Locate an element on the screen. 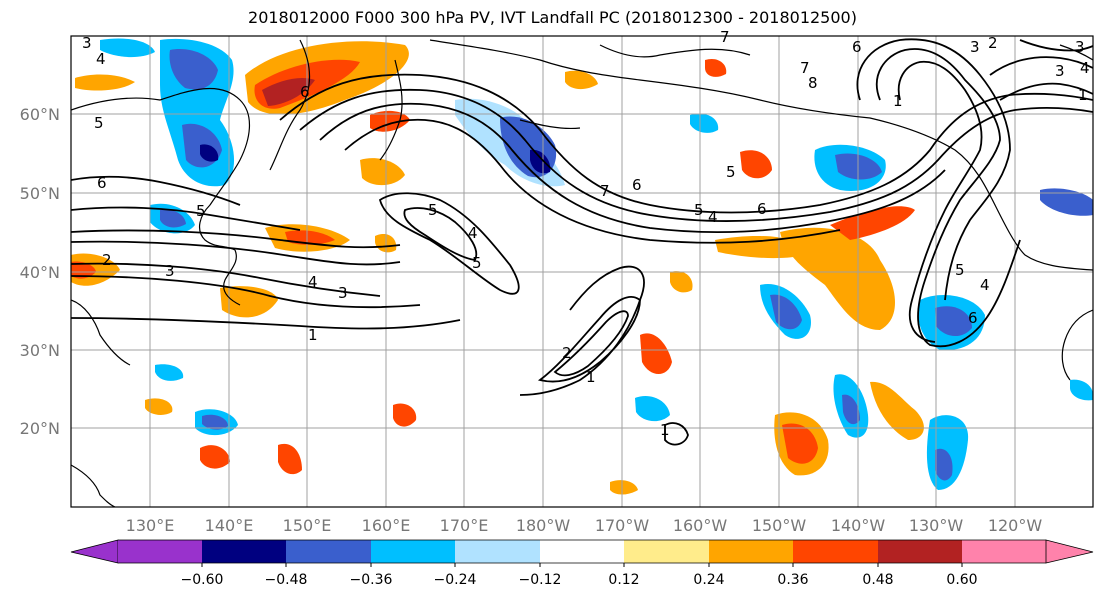 The width and height of the screenshot is (1105, 601). lat-label: 20°N is located at coordinates (40, 428).